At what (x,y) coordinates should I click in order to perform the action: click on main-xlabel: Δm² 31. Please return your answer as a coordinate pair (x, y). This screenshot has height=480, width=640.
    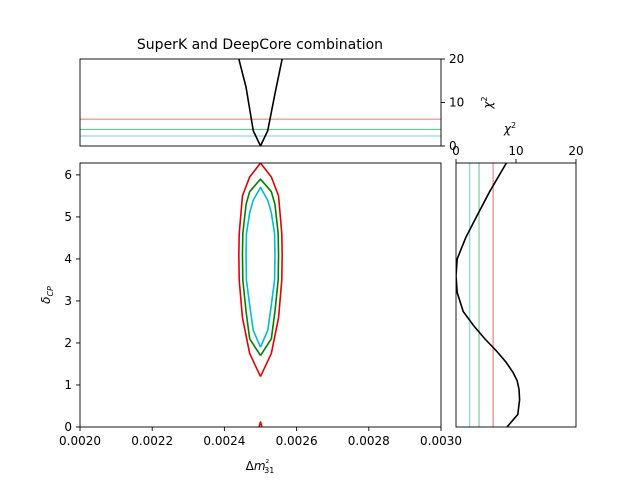
    Looking at the image, I should click on (260, 467).